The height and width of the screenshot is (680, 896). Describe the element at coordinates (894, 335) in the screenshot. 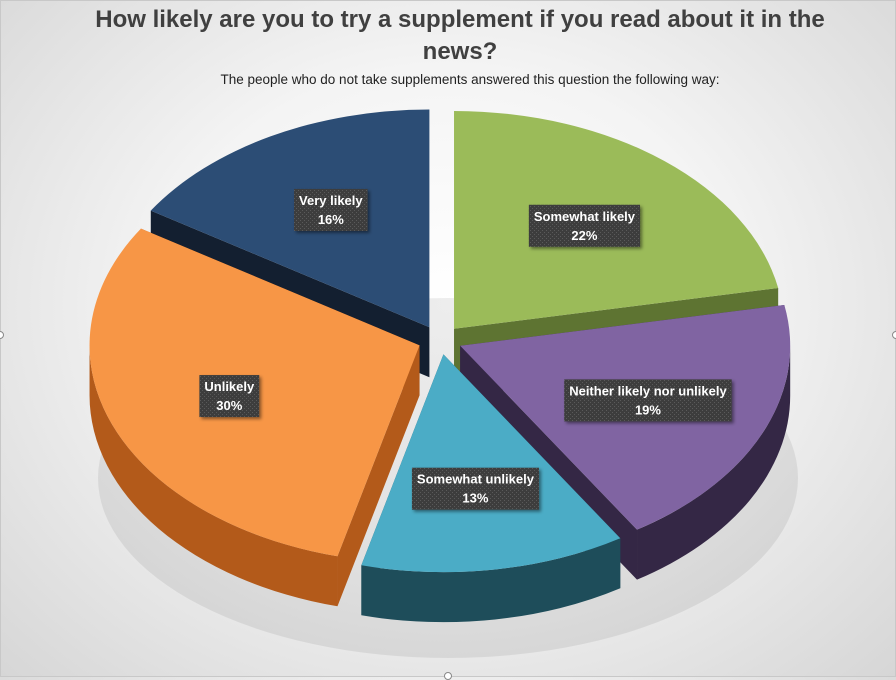

I see `resize-handle-right` at that location.